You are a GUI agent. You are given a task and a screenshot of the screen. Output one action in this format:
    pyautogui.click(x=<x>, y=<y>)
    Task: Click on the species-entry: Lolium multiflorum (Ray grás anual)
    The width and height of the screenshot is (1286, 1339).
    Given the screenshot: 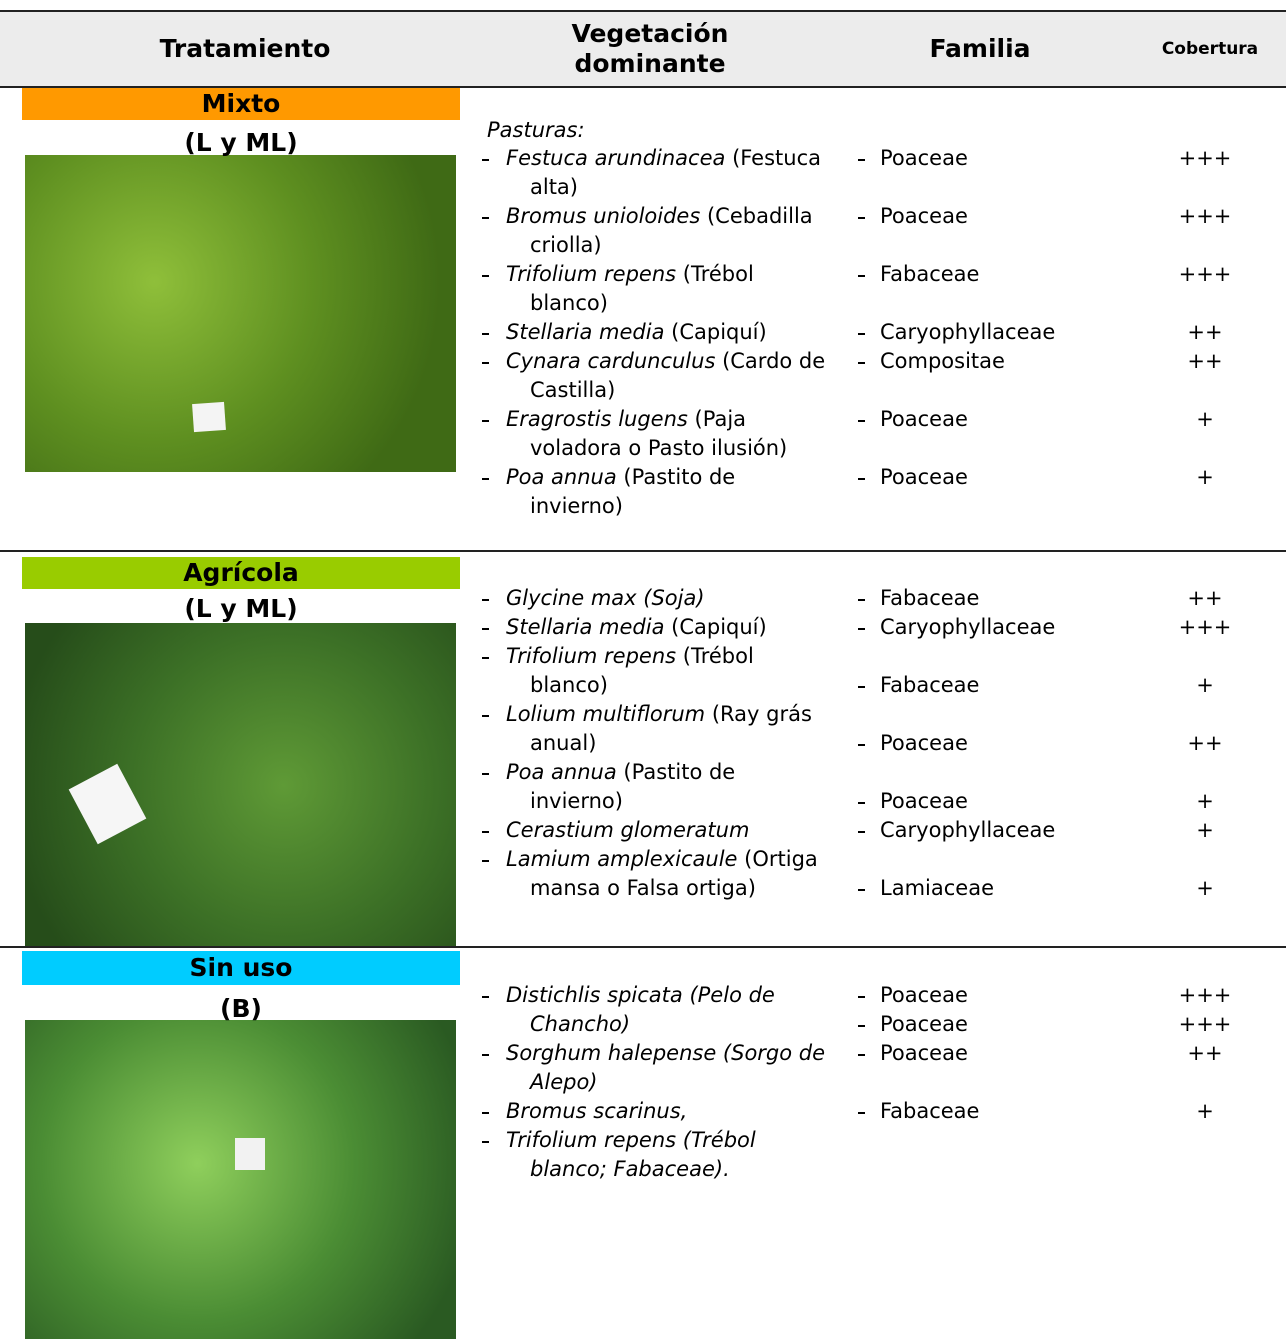 What is the action you would take?
    pyautogui.click(x=656, y=729)
    